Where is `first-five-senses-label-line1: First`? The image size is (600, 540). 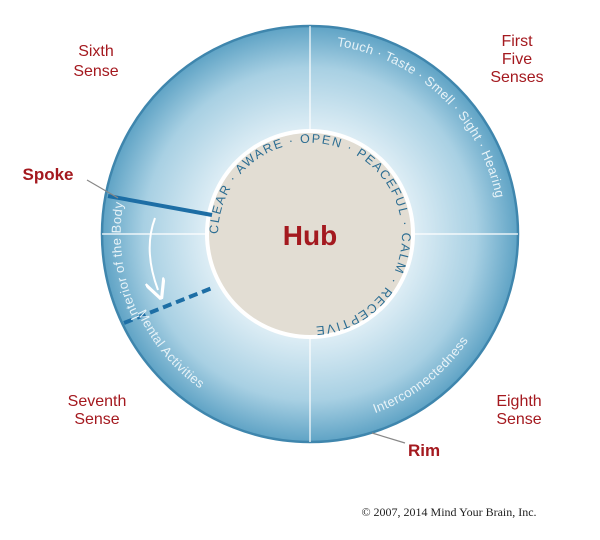 first-five-senses-label-line1: First is located at coordinates (517, 41).